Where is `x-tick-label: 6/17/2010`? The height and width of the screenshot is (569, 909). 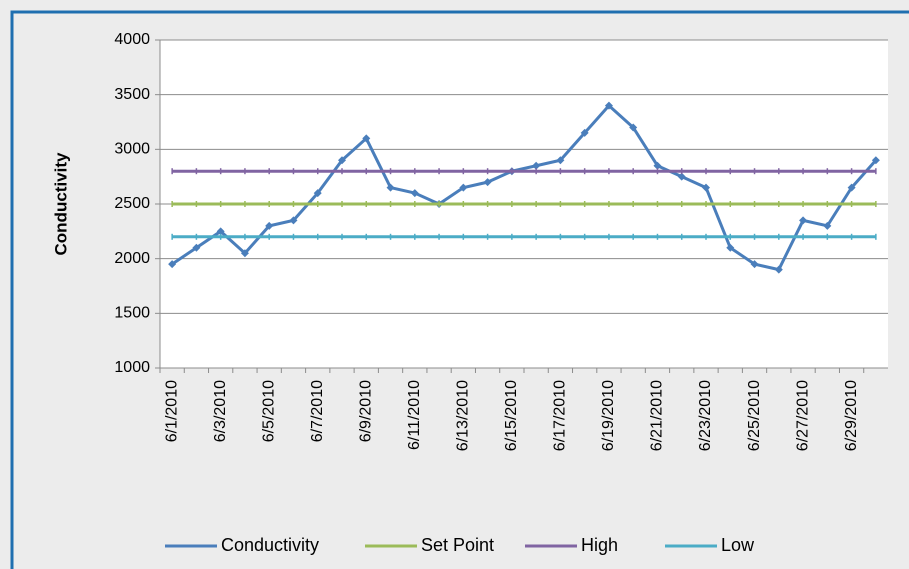 x-tick-label: 6/17/2010 is located at coordinates (560, 415).